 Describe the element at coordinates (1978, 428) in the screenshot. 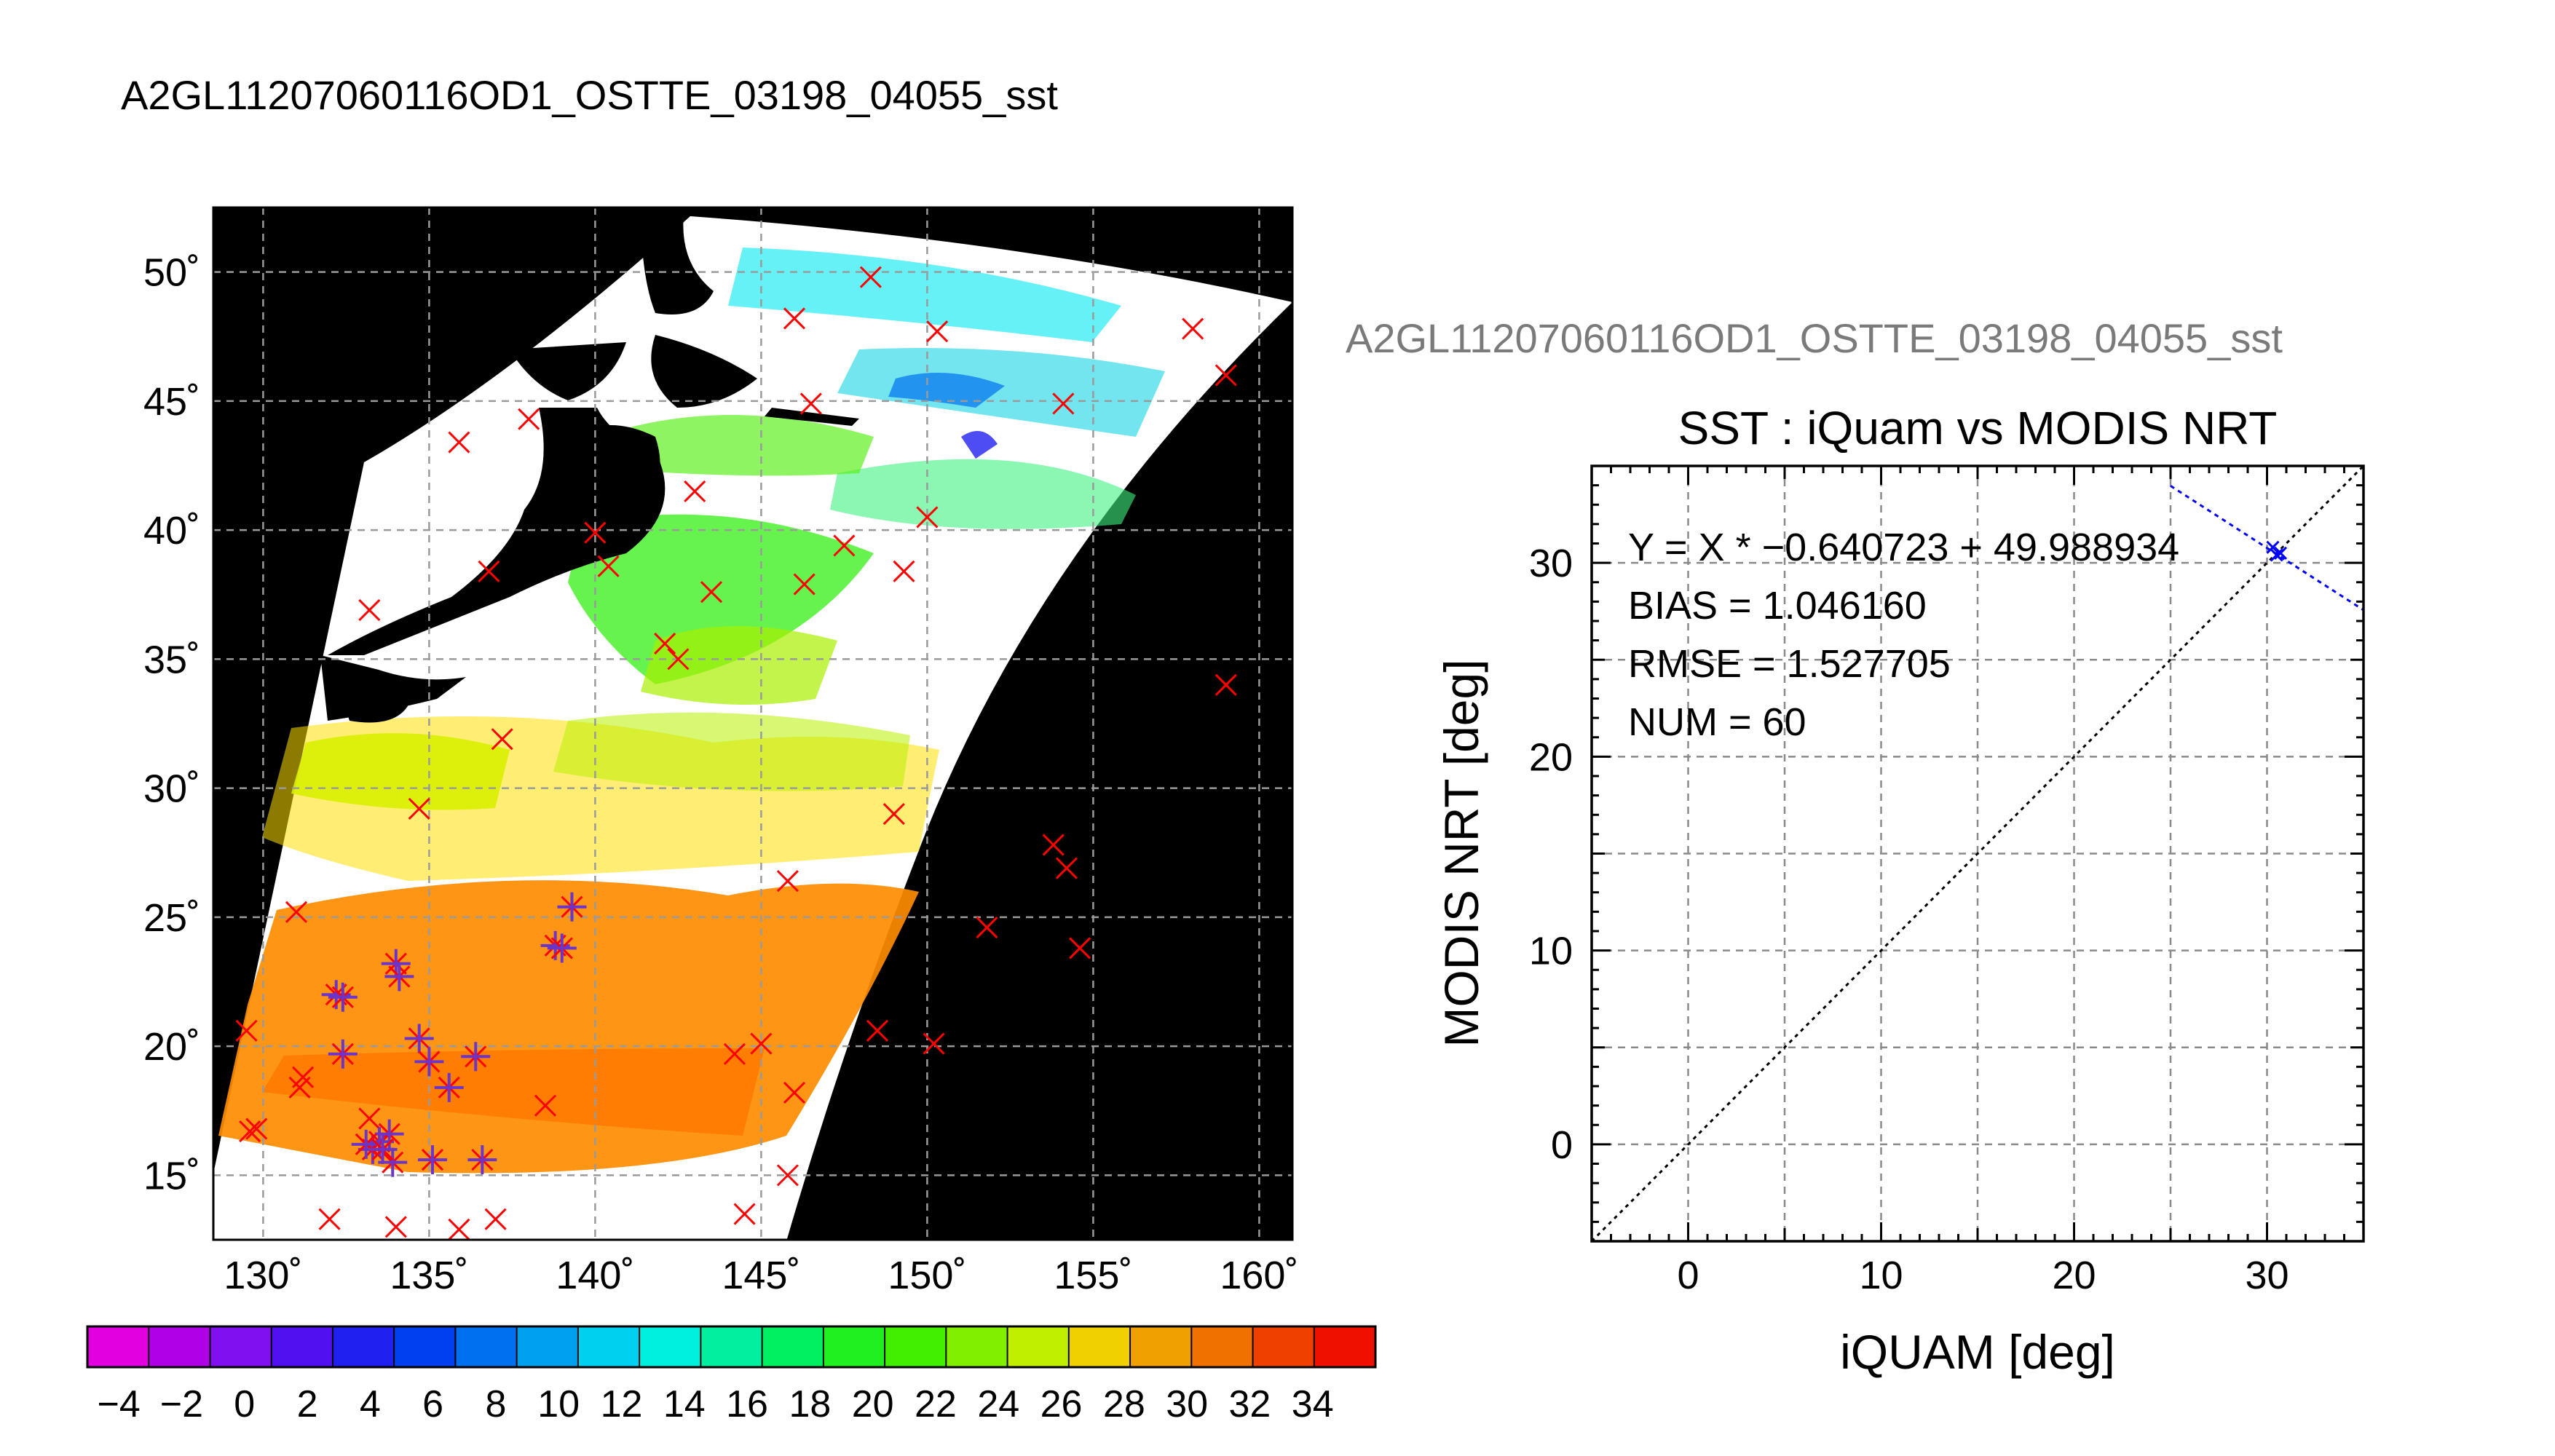

I see `scatter-title: SST : iQuam vs MODIS NRT` at that location.